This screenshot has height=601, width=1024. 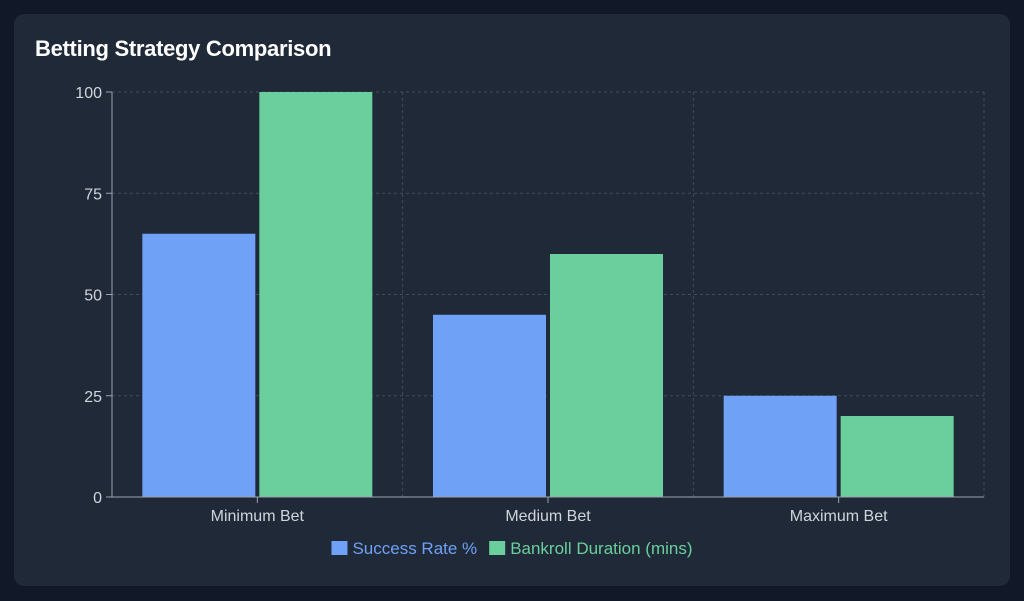 What do you see at coordinates (839, 516) in the screenshot?
I see `x-tick-label: Maximum Bet` at bounding box center [839, 516].